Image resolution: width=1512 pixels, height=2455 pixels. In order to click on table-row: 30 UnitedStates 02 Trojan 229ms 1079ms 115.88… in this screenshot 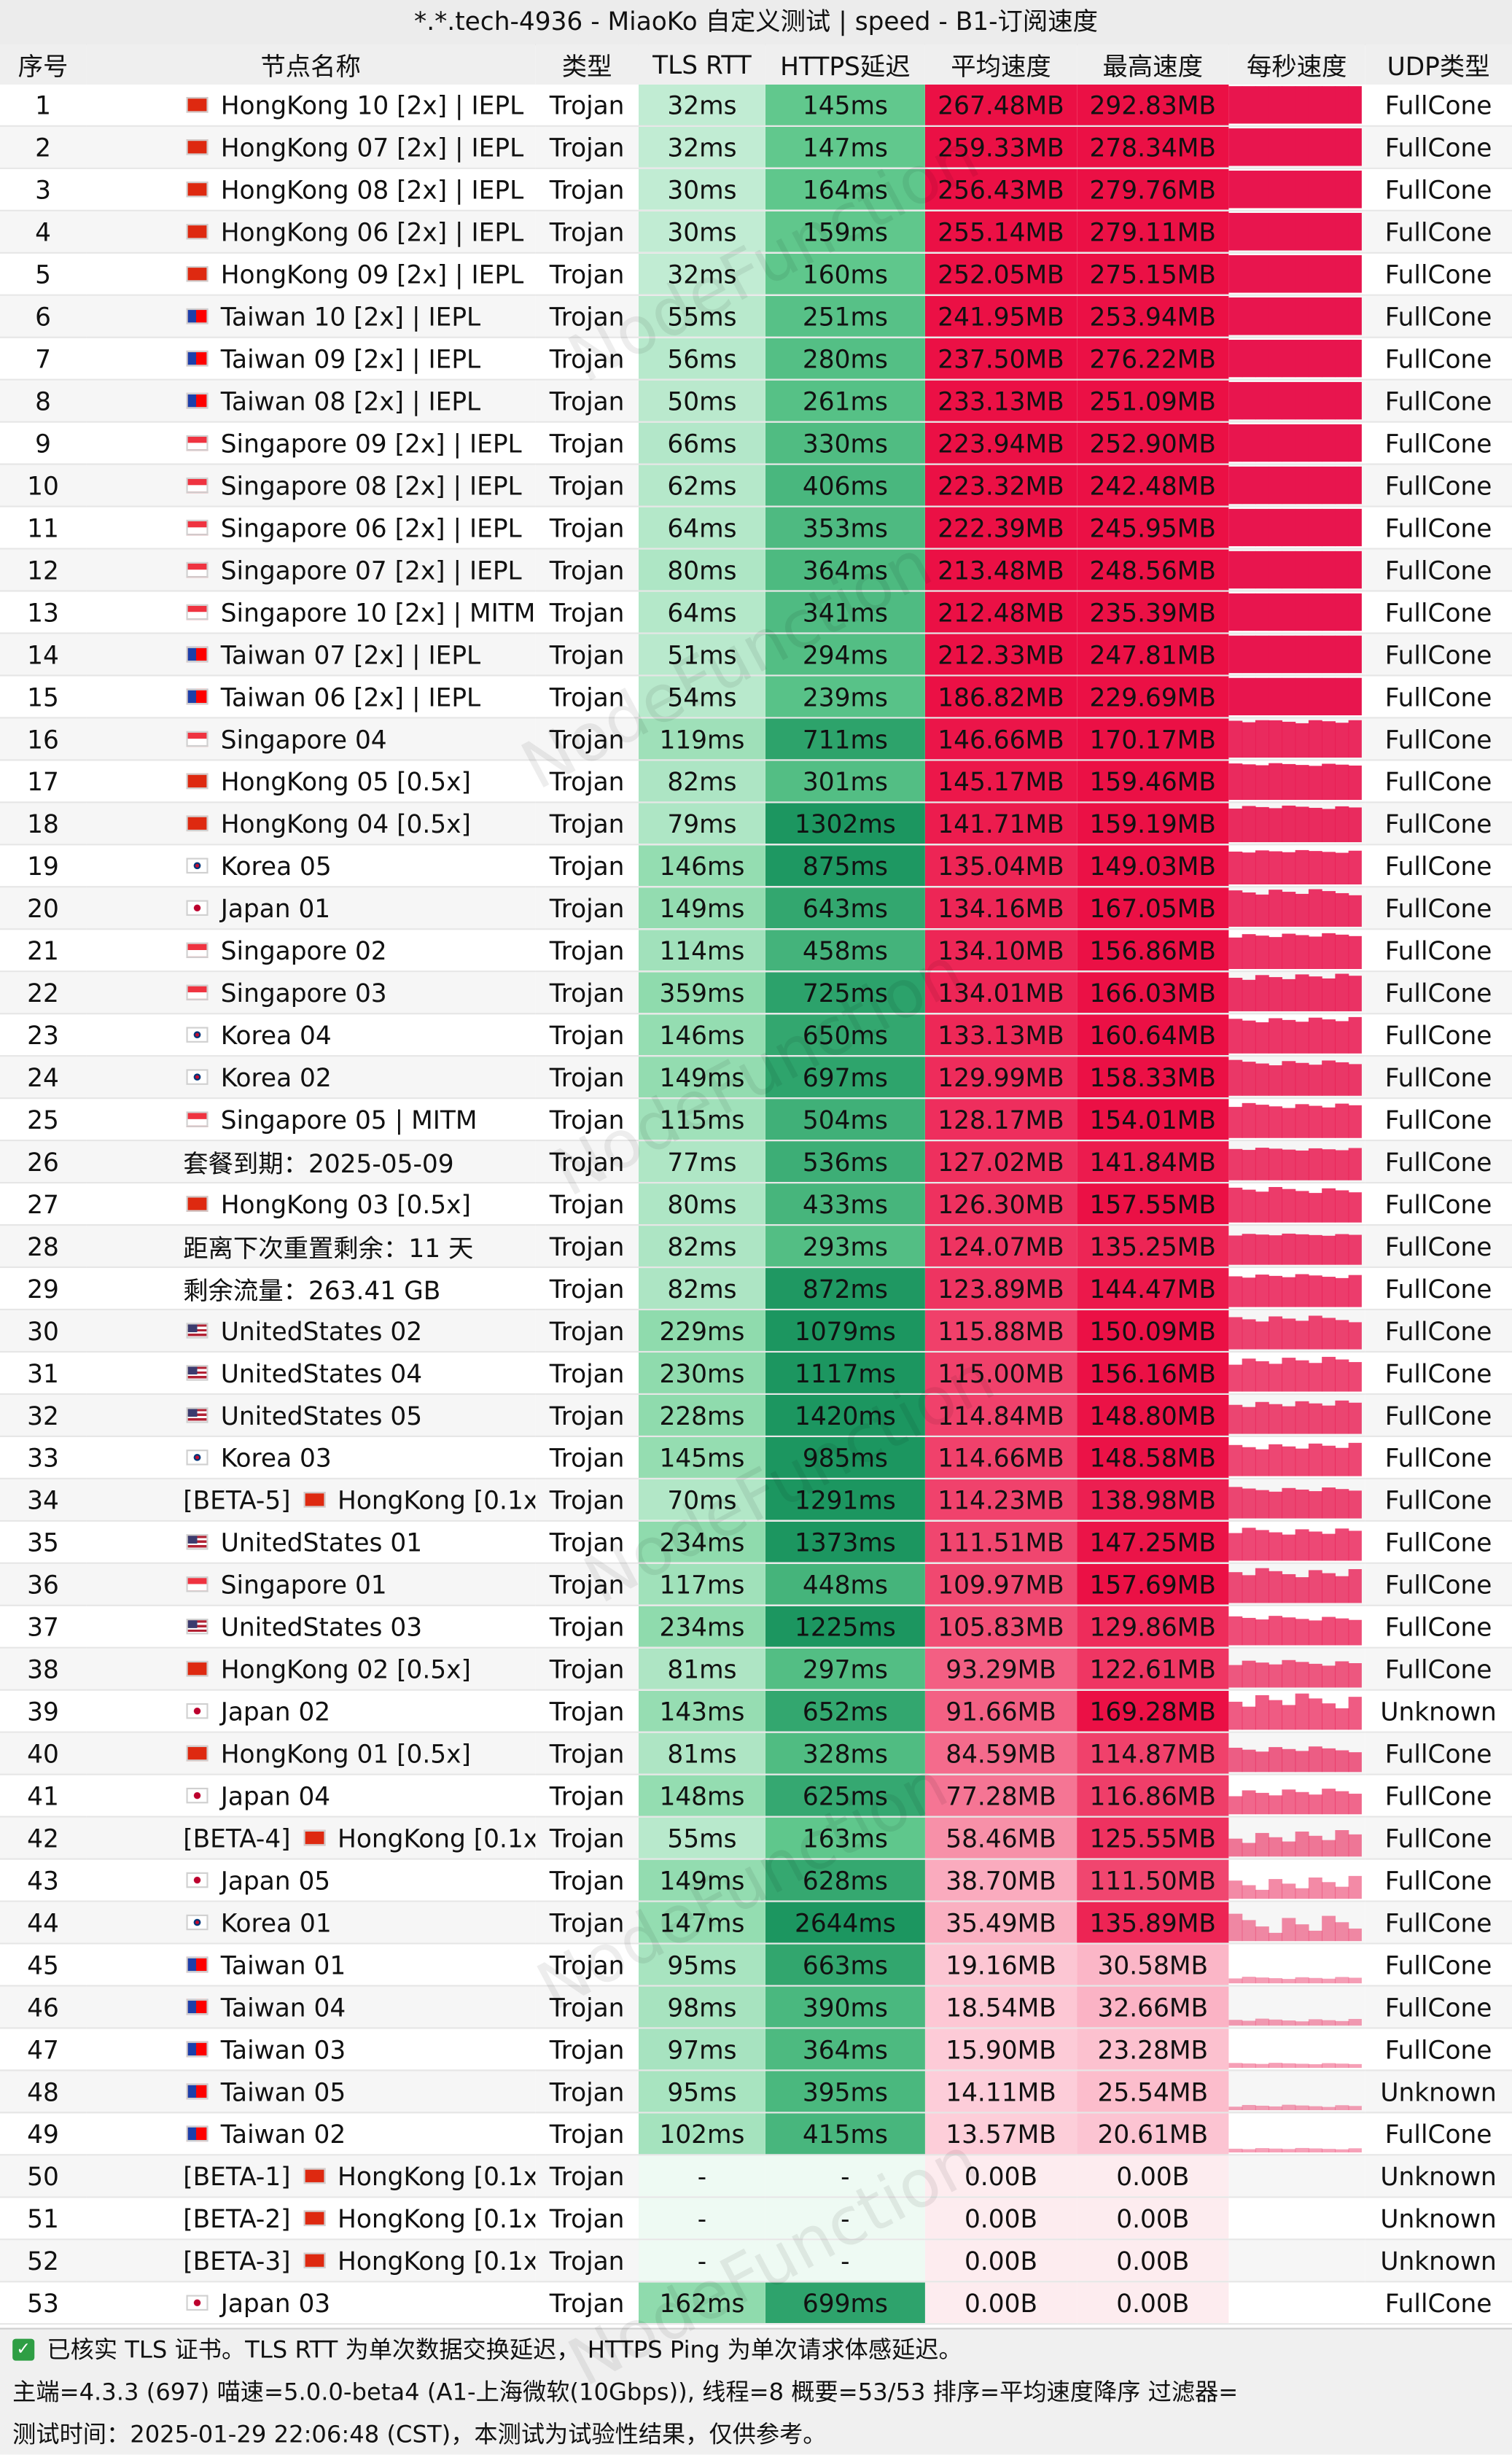, I will do `click(756, 1331)`.